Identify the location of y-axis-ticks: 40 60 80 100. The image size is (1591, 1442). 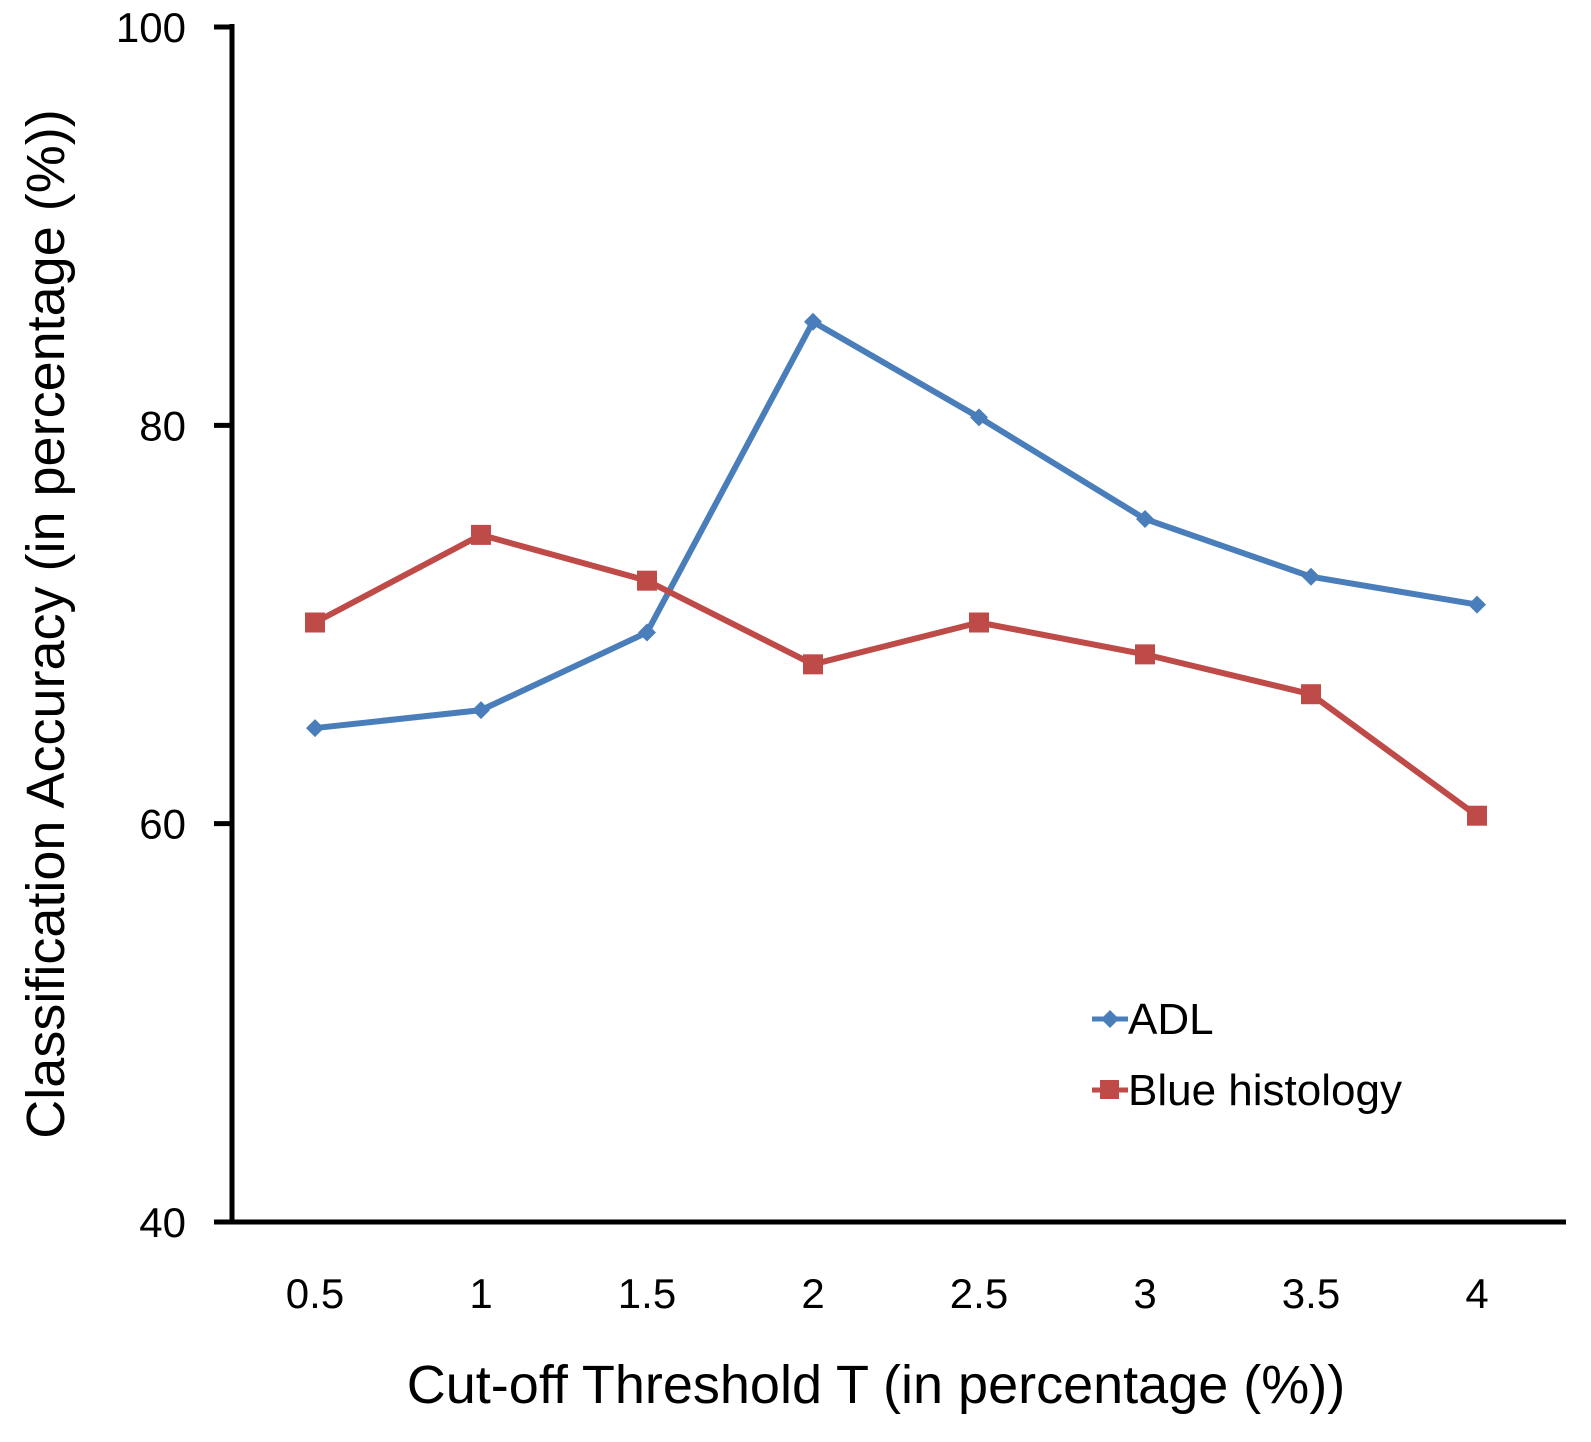
(174, 625).